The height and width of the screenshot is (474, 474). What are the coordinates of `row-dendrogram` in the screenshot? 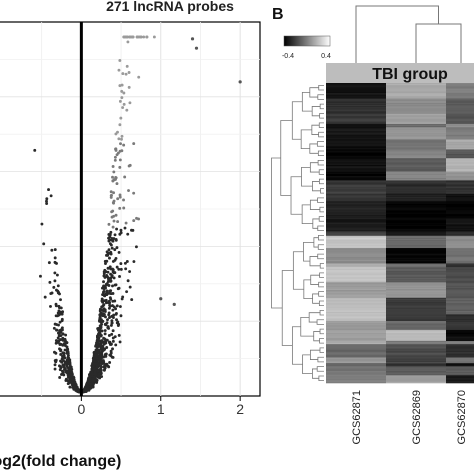 It's located at (298, 232).